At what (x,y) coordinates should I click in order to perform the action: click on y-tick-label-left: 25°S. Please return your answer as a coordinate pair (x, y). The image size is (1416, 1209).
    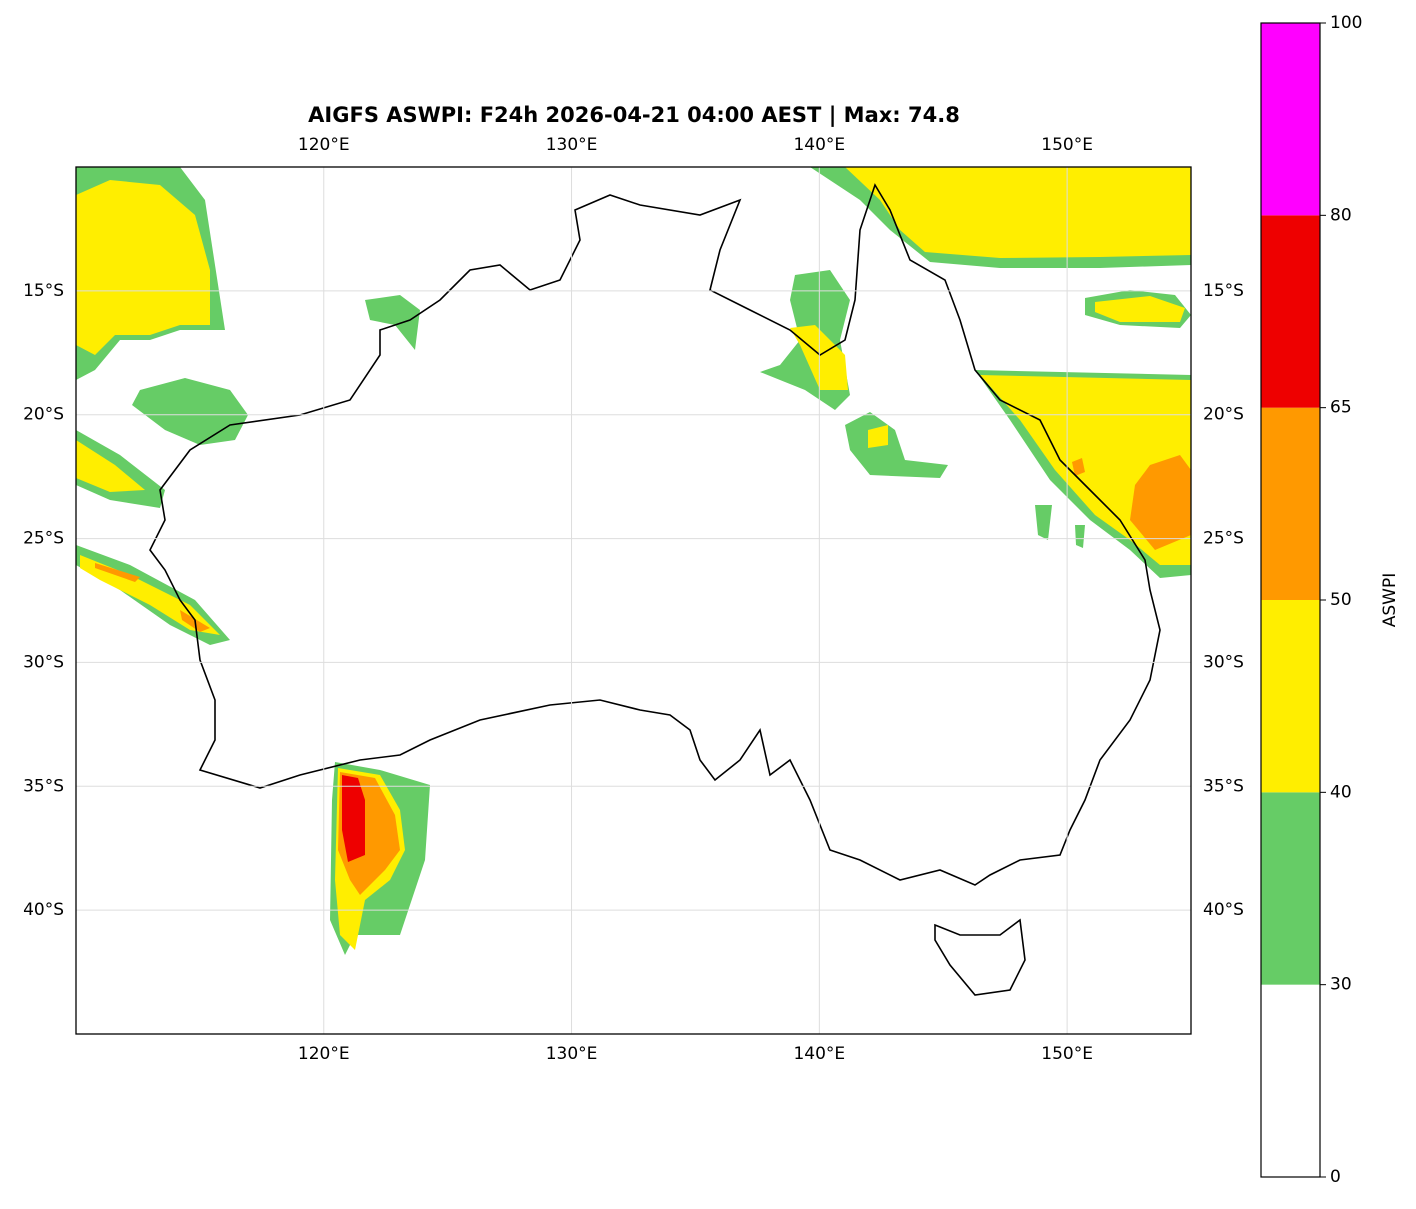
    Looking at the image, I should click on (43, 539).